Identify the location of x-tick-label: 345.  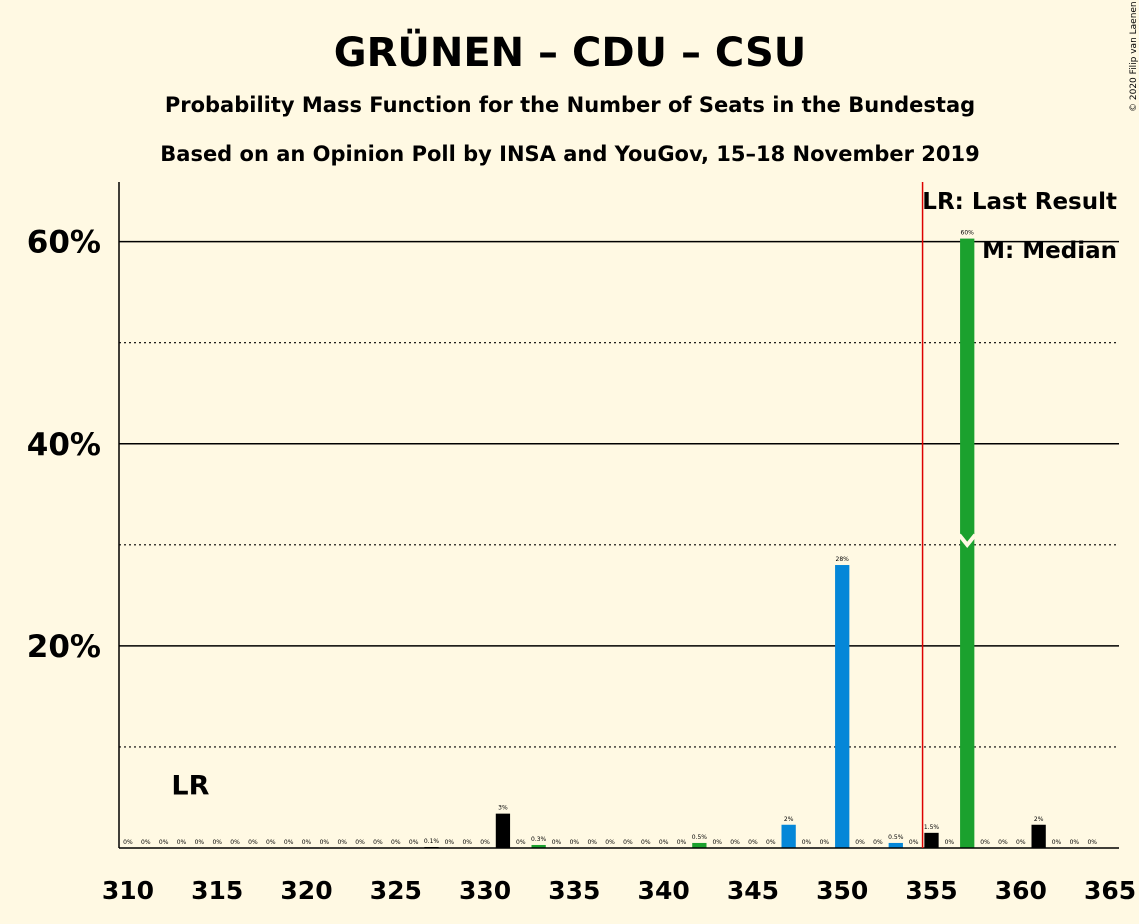
(753, 890).